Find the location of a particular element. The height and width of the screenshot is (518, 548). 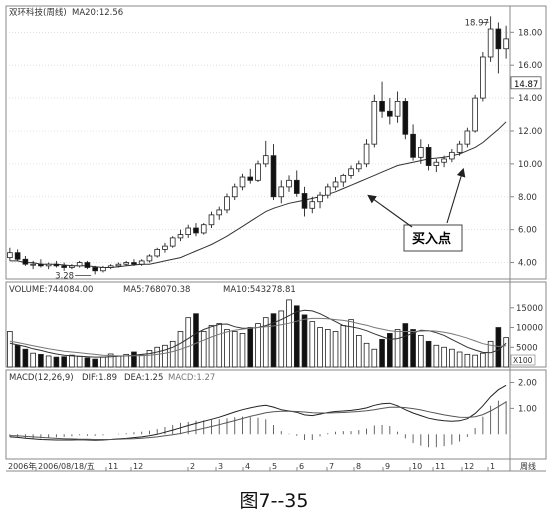

time-tick-label: 5 is located at coordinates (274, 466).